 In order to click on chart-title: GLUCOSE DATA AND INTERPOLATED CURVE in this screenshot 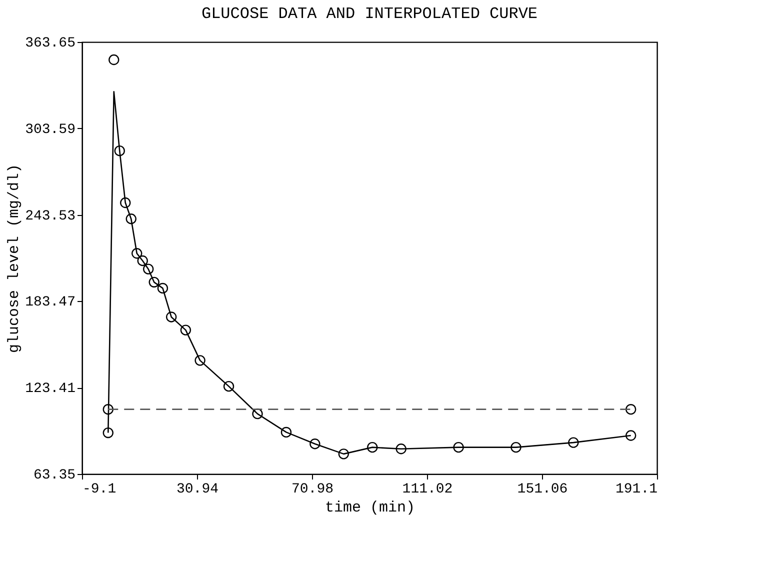, I will do `click(369, 14)`.